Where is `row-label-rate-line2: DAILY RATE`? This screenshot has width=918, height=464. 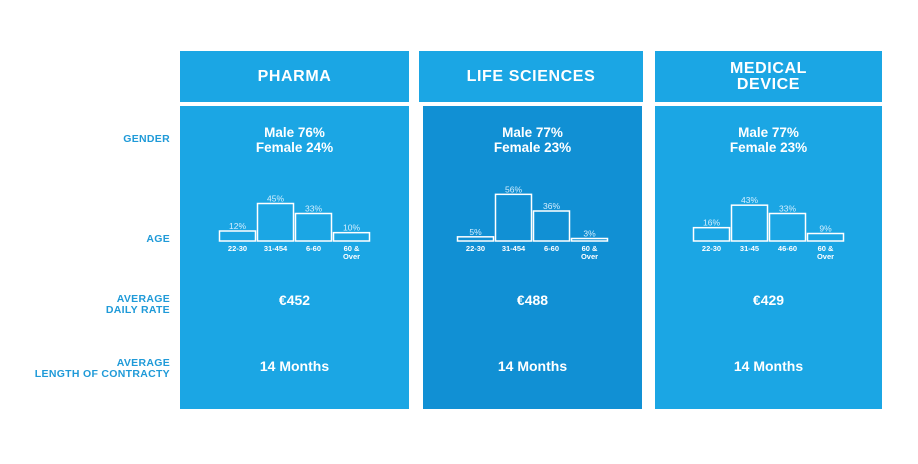 row-label-rate-line2: DAILY RATE is located at coordinates (137, 310).